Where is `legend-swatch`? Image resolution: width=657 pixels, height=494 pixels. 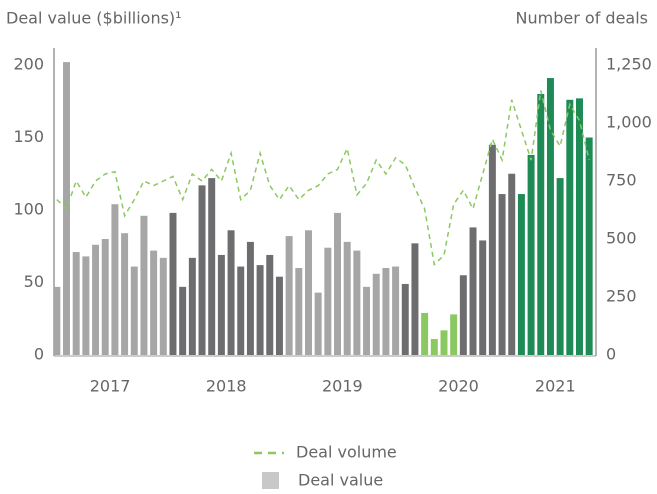
legend-swatch is located at coordinates (270, 480).